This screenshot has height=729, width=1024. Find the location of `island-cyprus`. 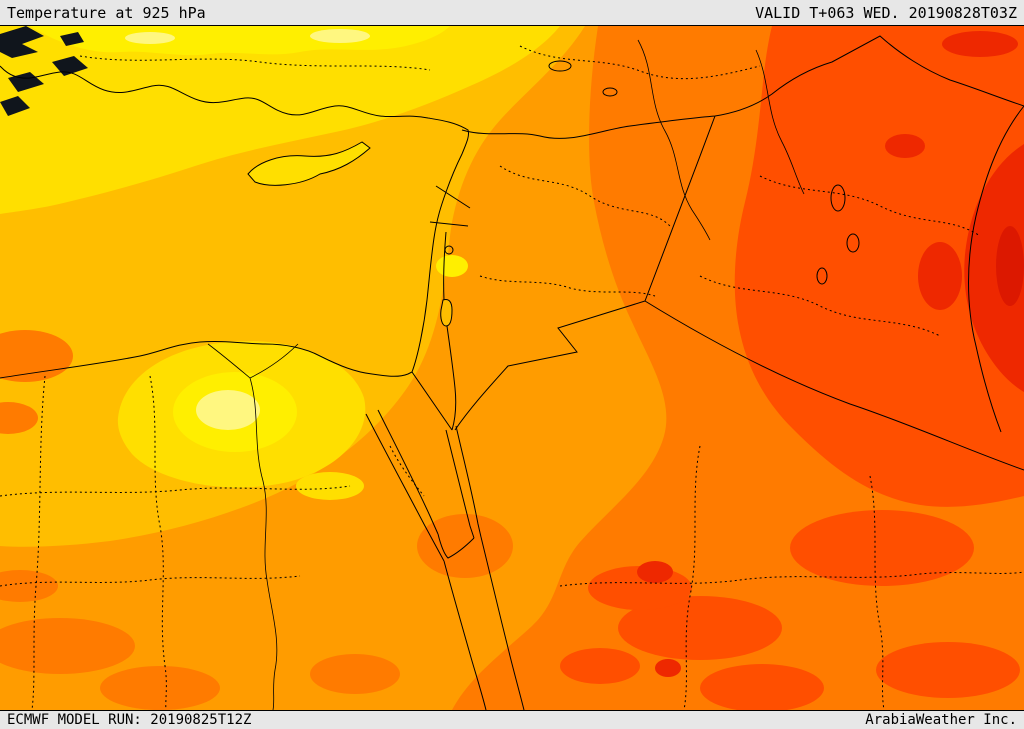

island-cyprus is located at coordinates (309, 163).